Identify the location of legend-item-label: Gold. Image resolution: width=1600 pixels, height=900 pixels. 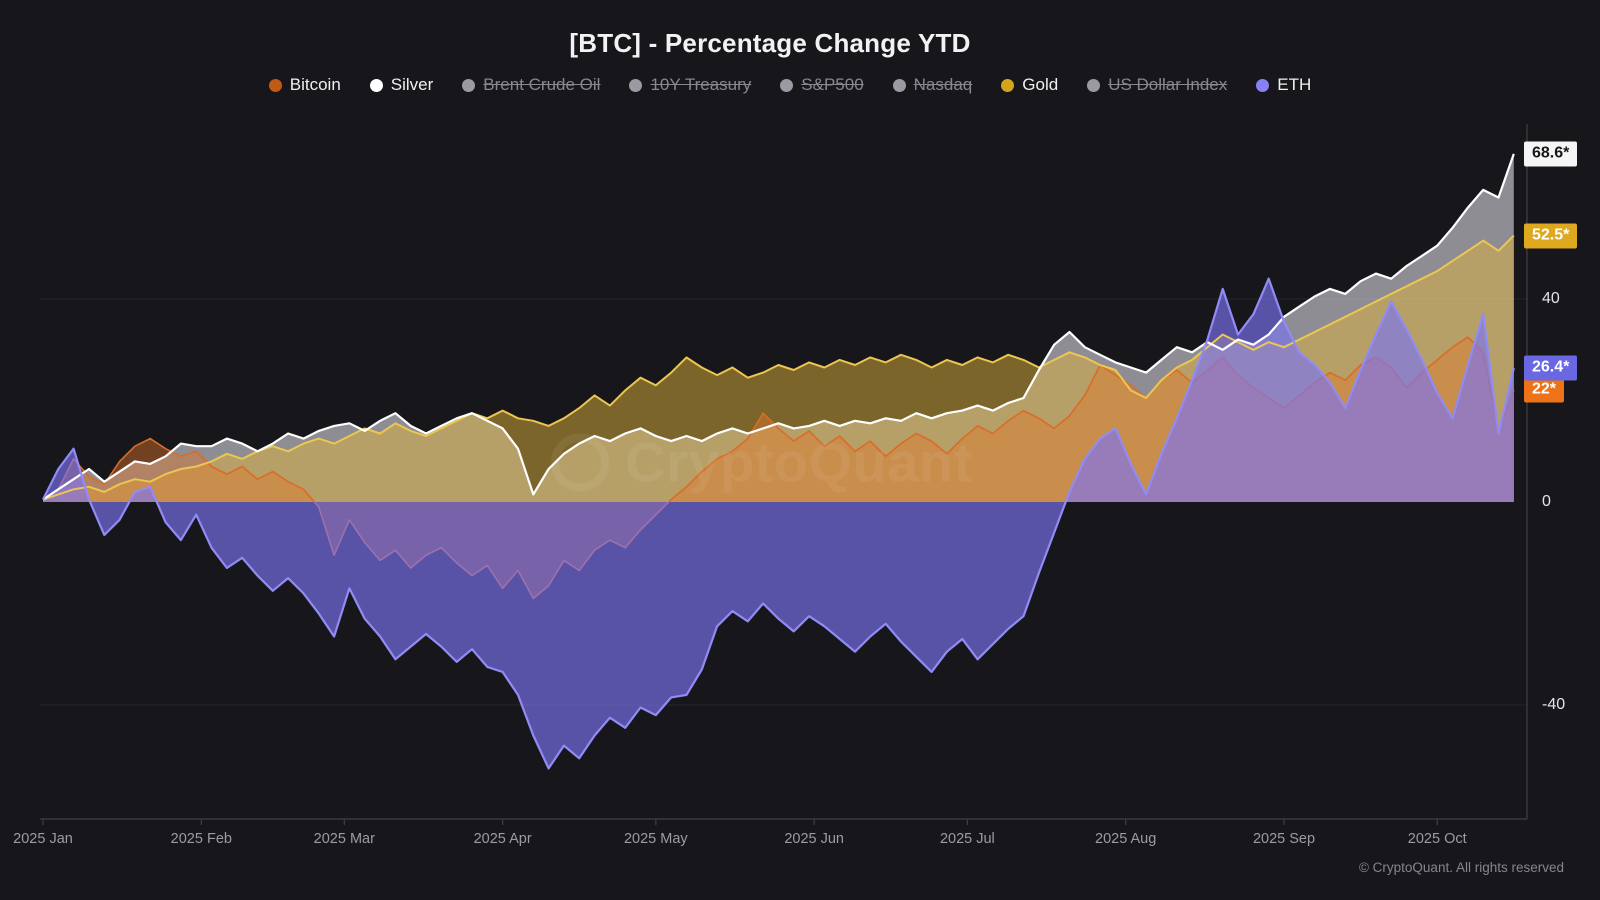
(1040, 84).